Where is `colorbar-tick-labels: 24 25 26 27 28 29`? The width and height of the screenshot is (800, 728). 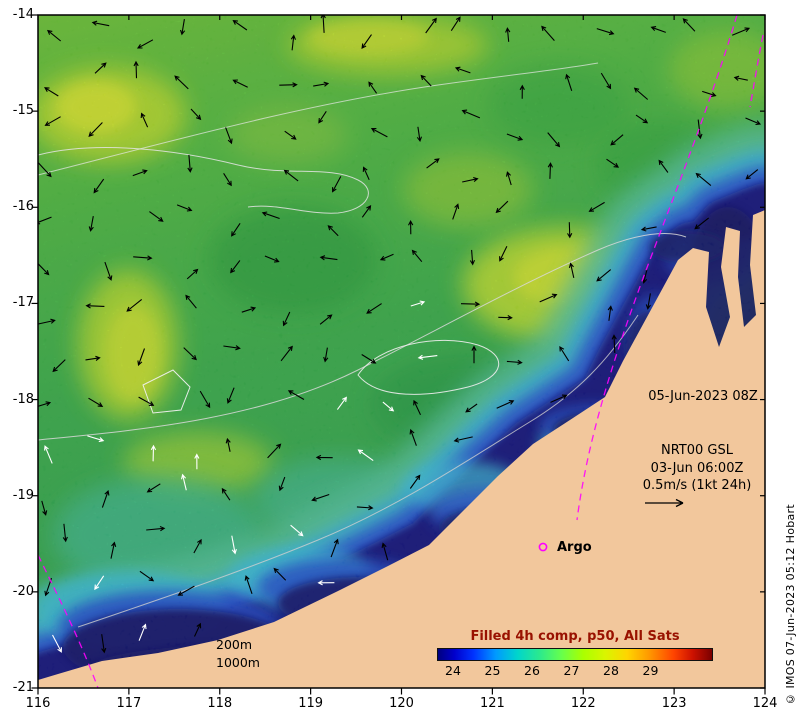
colorbar-tick-labels: 24 25 26 27 28 29 is located at coordinates (575, 671).